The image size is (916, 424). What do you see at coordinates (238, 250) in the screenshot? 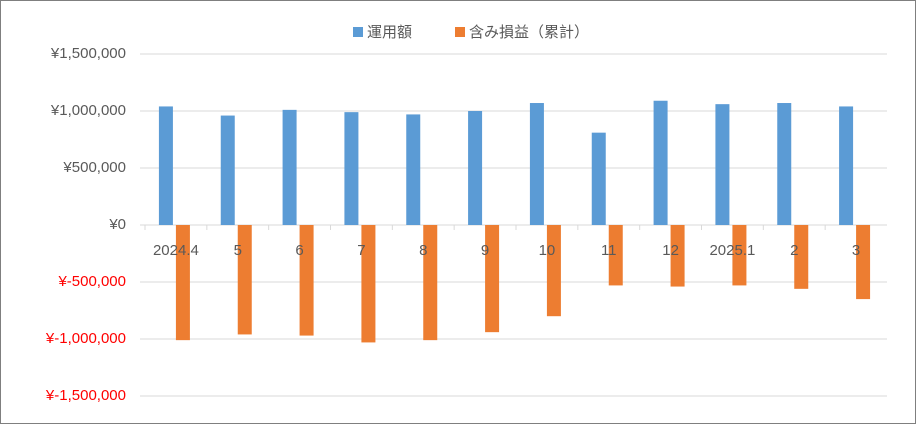
I see `x-tick-label: 5` at bounding box center [238, 250].